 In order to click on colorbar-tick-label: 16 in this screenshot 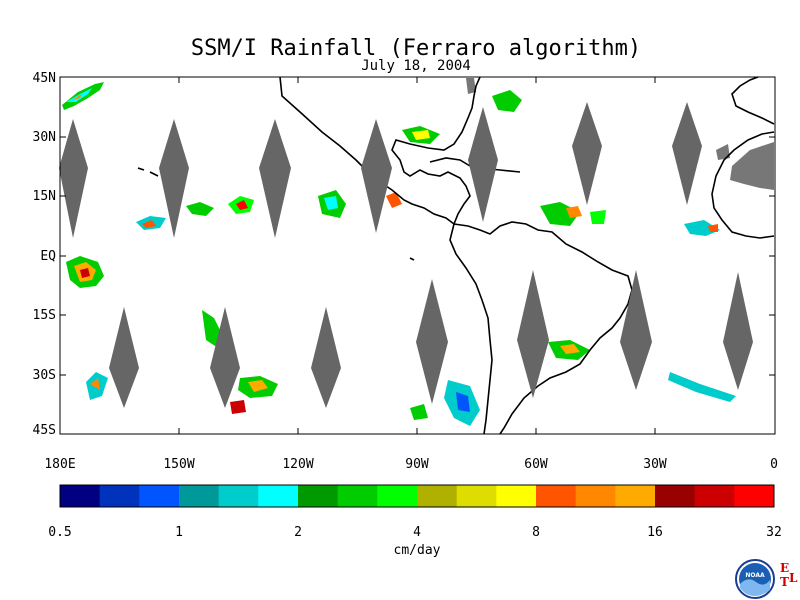, I will do `click(655, 532)`.